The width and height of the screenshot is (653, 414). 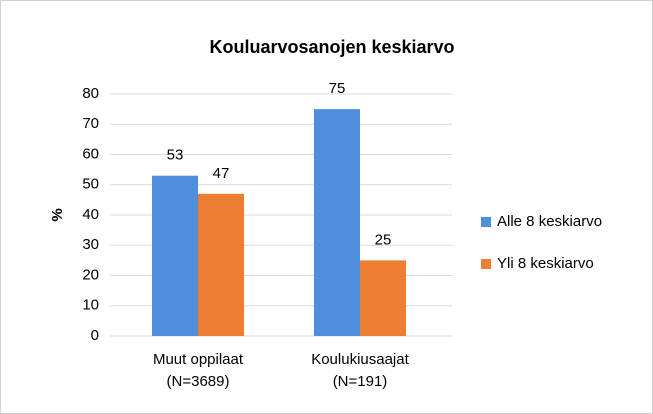 I want to click on x-tick-label: (N=191), so click(x=360, y=381).